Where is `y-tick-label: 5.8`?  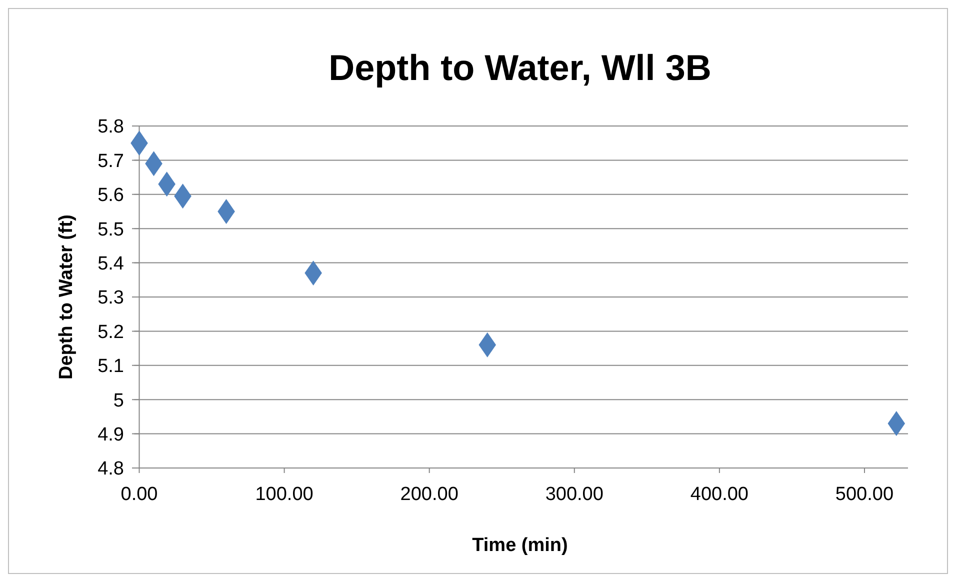 y-tick-label: 5.8 is located at coordinates (111, 127).